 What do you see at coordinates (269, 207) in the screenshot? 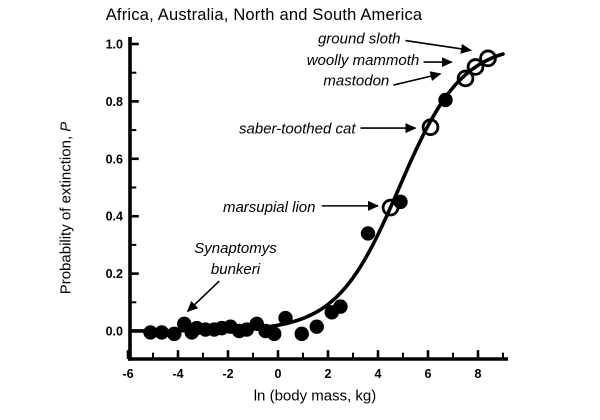
I see `annotation-label: marsupial lion` at bounding box center [269, 207].